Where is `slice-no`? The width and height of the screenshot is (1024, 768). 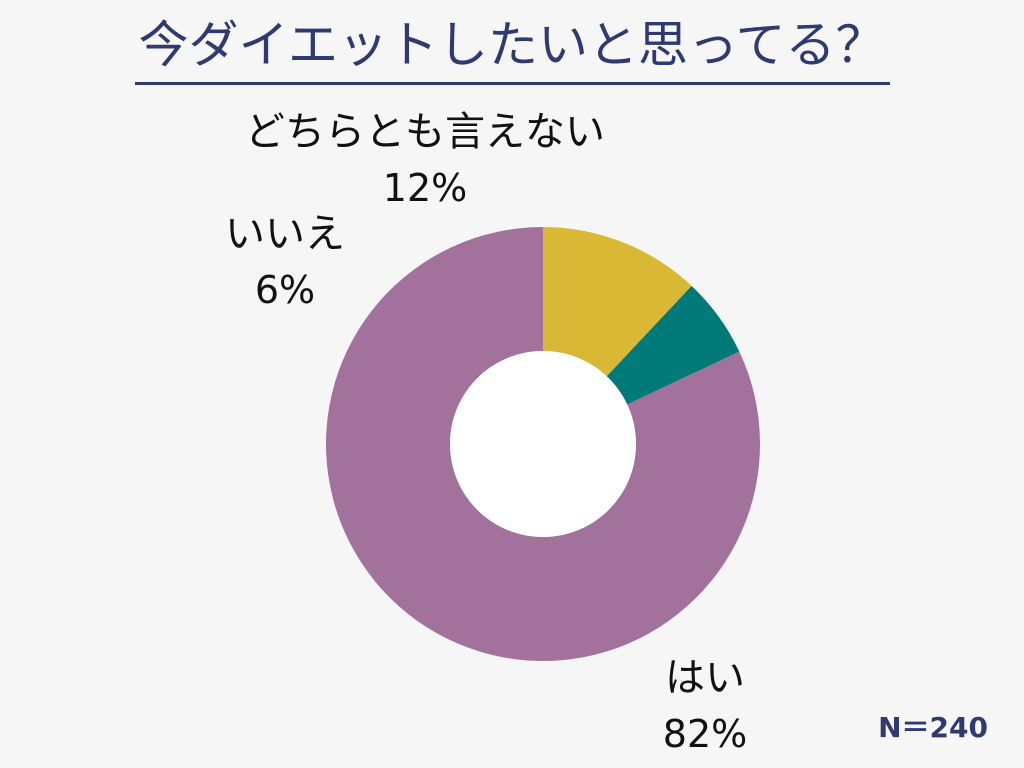
slice-no is located at coordinates (673, 345).